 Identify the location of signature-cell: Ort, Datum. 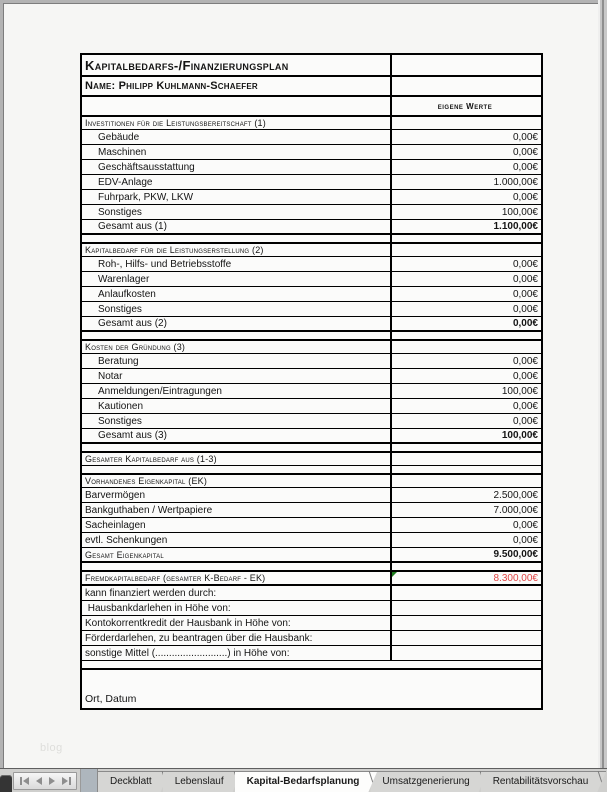
(111, 699).